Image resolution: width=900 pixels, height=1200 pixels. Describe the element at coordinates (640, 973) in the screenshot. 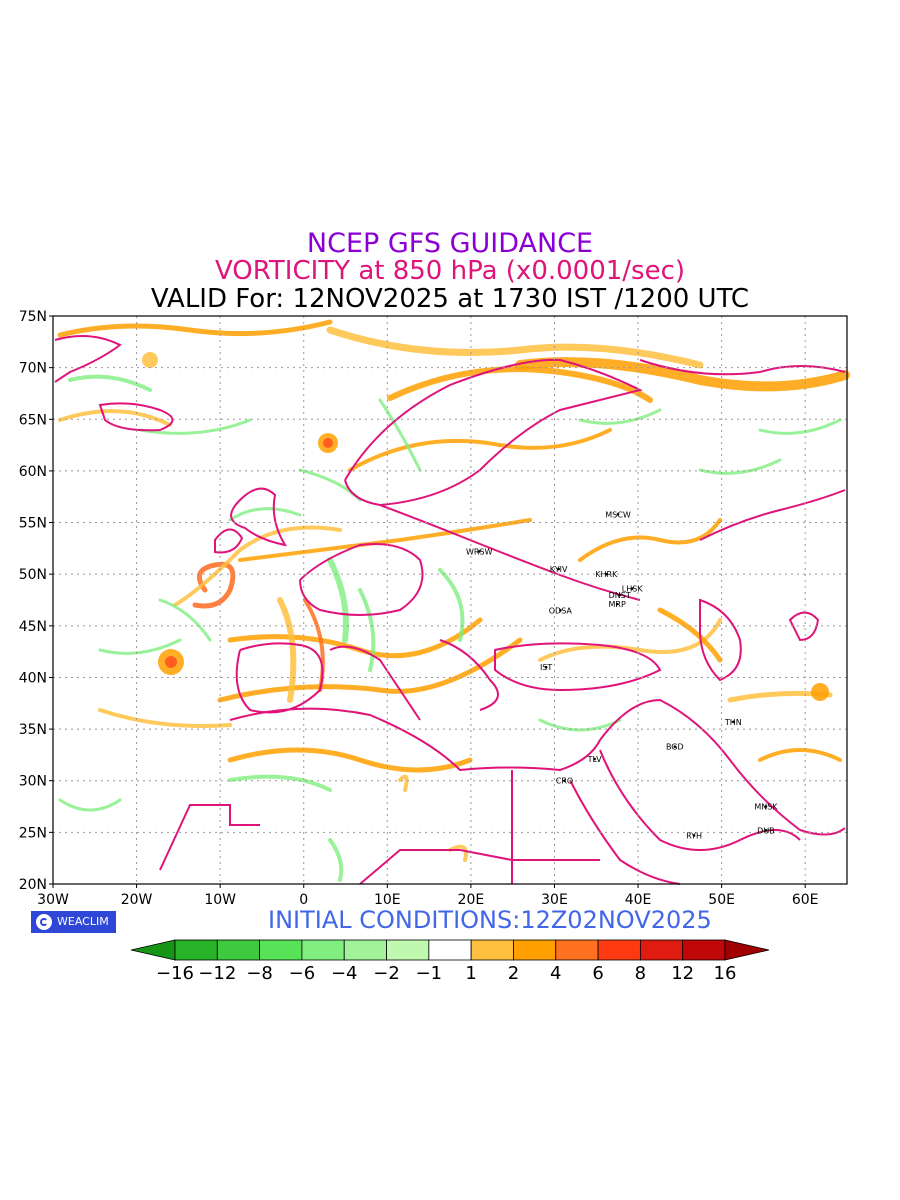

I see `colorbar-label: 8` at that location.